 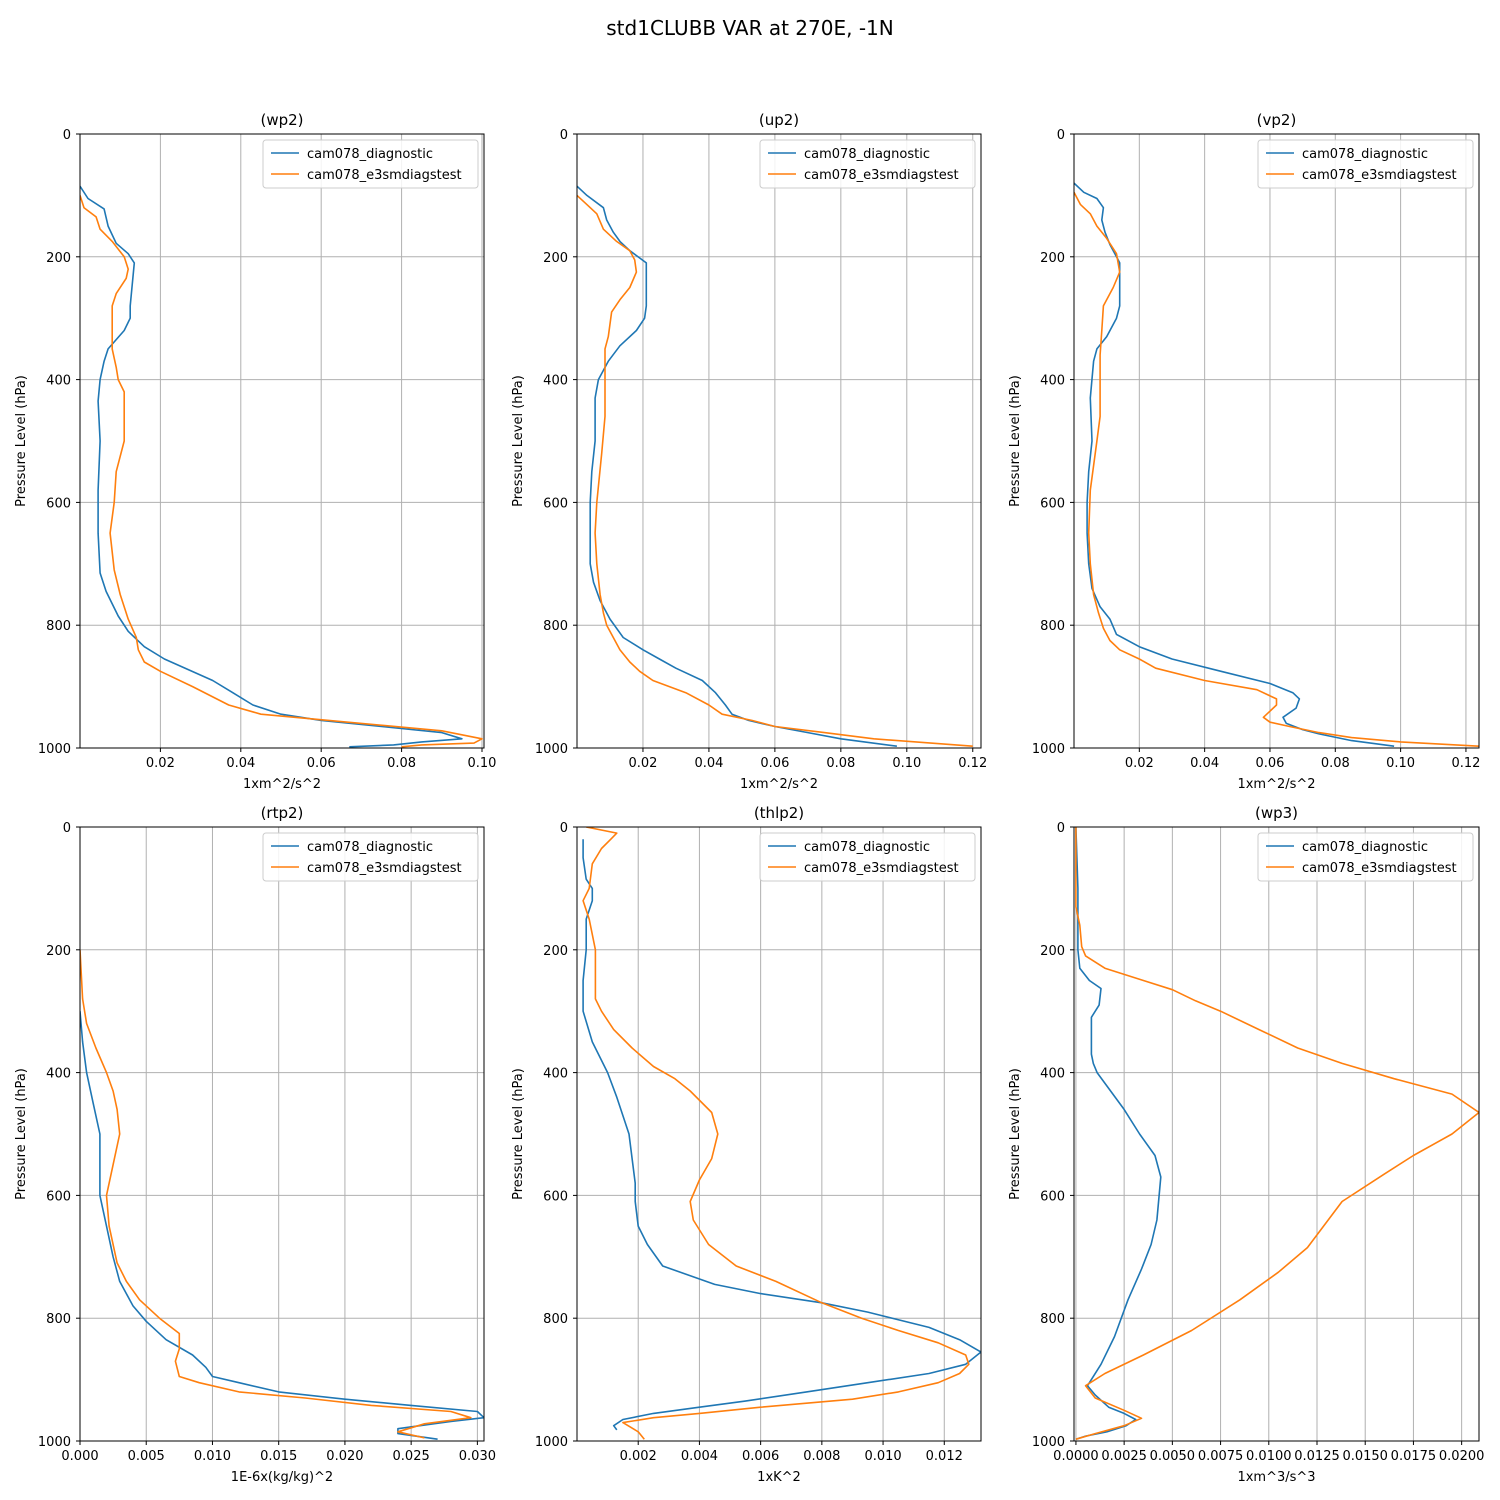 I want to click on x-tick-label: 0.10, so click(x=906, y=763).